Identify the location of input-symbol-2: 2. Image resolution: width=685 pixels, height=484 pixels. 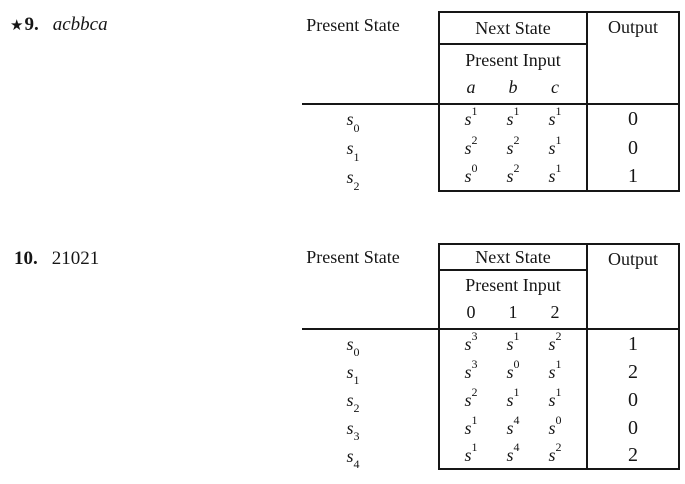
(555, 311).